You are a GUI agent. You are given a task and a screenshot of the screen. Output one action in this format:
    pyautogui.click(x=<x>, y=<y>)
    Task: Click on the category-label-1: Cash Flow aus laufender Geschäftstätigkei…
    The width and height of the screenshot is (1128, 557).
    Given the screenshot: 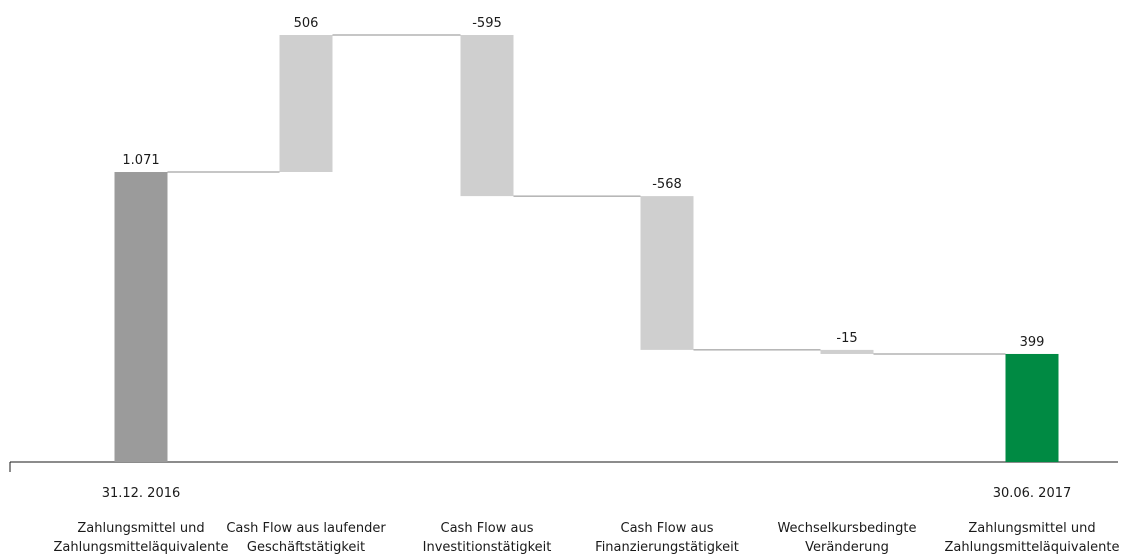 What is the action you would take?
    pyautogui.click(x=306, y=538)
    